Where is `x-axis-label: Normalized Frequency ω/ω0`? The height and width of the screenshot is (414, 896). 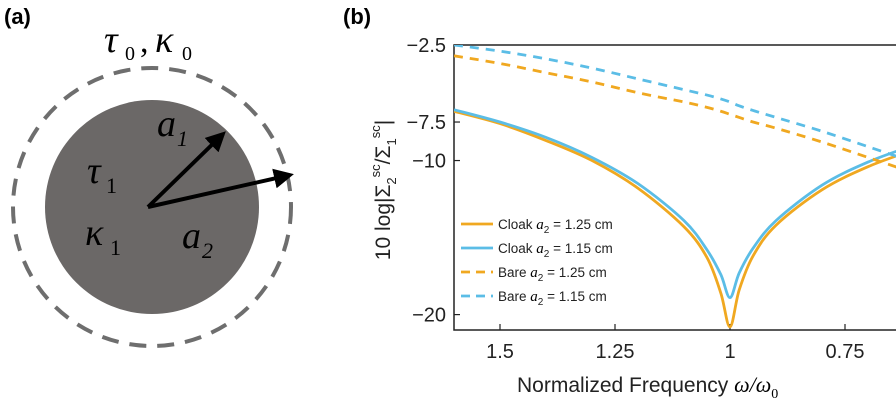
x-axis-label: Normalized Frequency ω/ω0 is located at coordinates (647, 387).